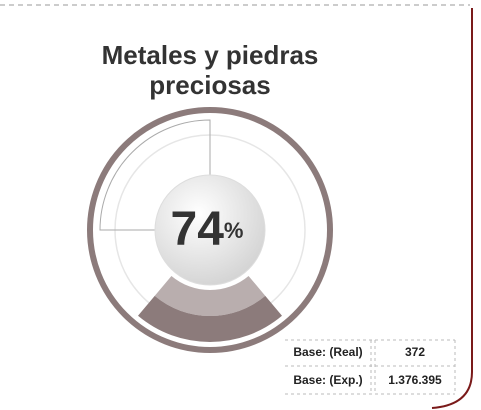 The image size is (481, 410). What do you see at coordinates (327, 352) in the screenshot?
I see `table-cell: Base: (Real)` at bounding box center [327, 352].